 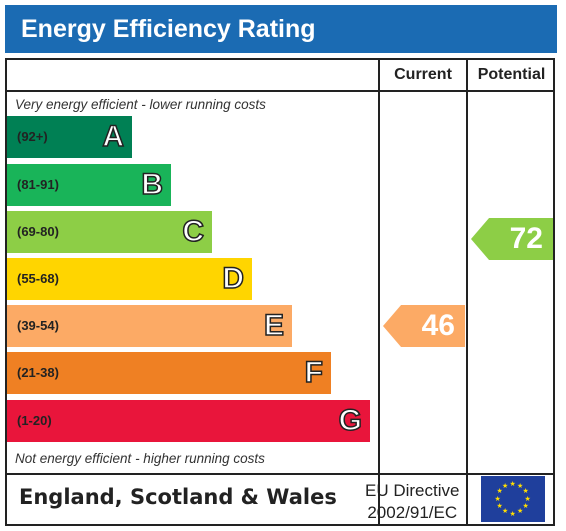 What do you see at coordinates (38, 184) in the screenshot?
I see `band-range: (81-91)` at bounding box center [38, 184].